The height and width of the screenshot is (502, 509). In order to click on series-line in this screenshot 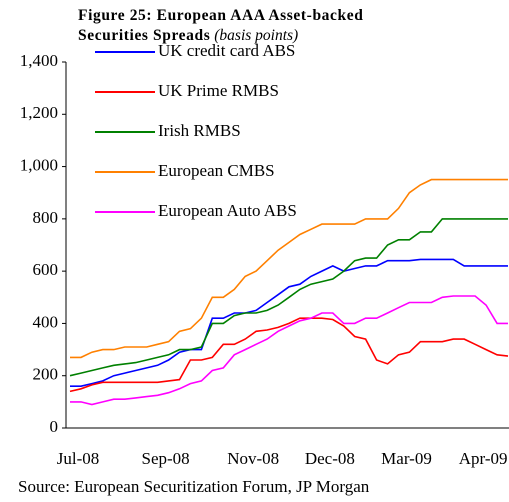, I will do `click(289, 355)`.